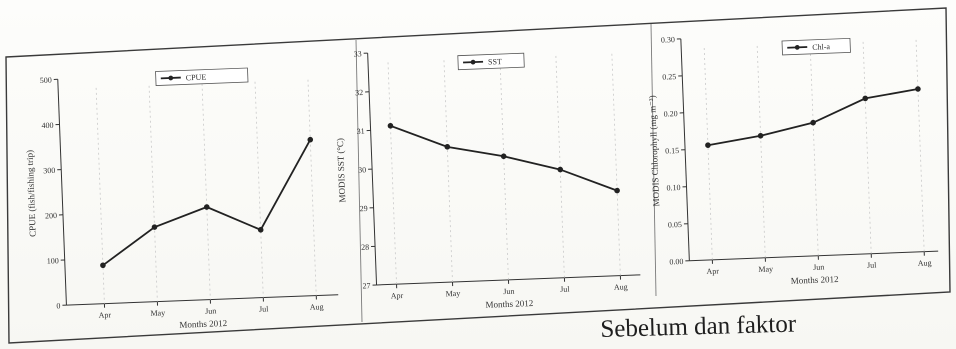 The height and width of the screenshot is (349, 956). What do you see at coordinates (365, 247) in the screenshot?
I see `y-tick-label: 28` at bounding box center [365, 247].